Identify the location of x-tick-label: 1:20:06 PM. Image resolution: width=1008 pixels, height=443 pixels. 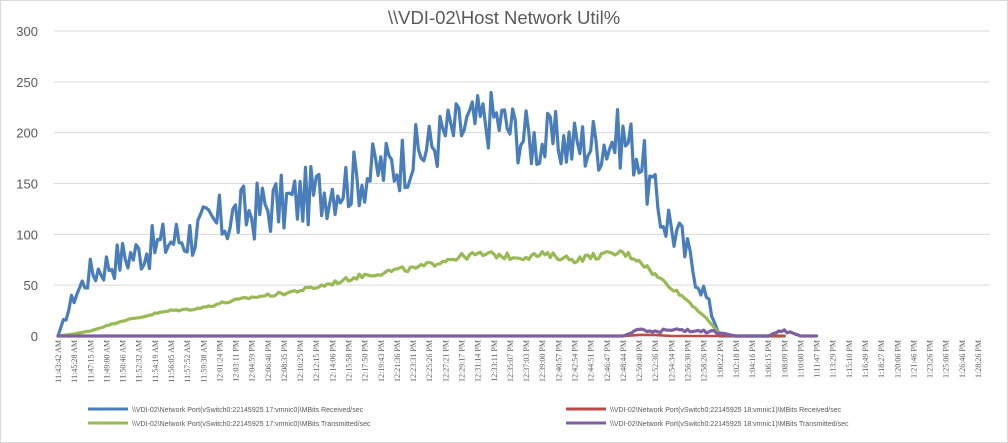
(897, 359).